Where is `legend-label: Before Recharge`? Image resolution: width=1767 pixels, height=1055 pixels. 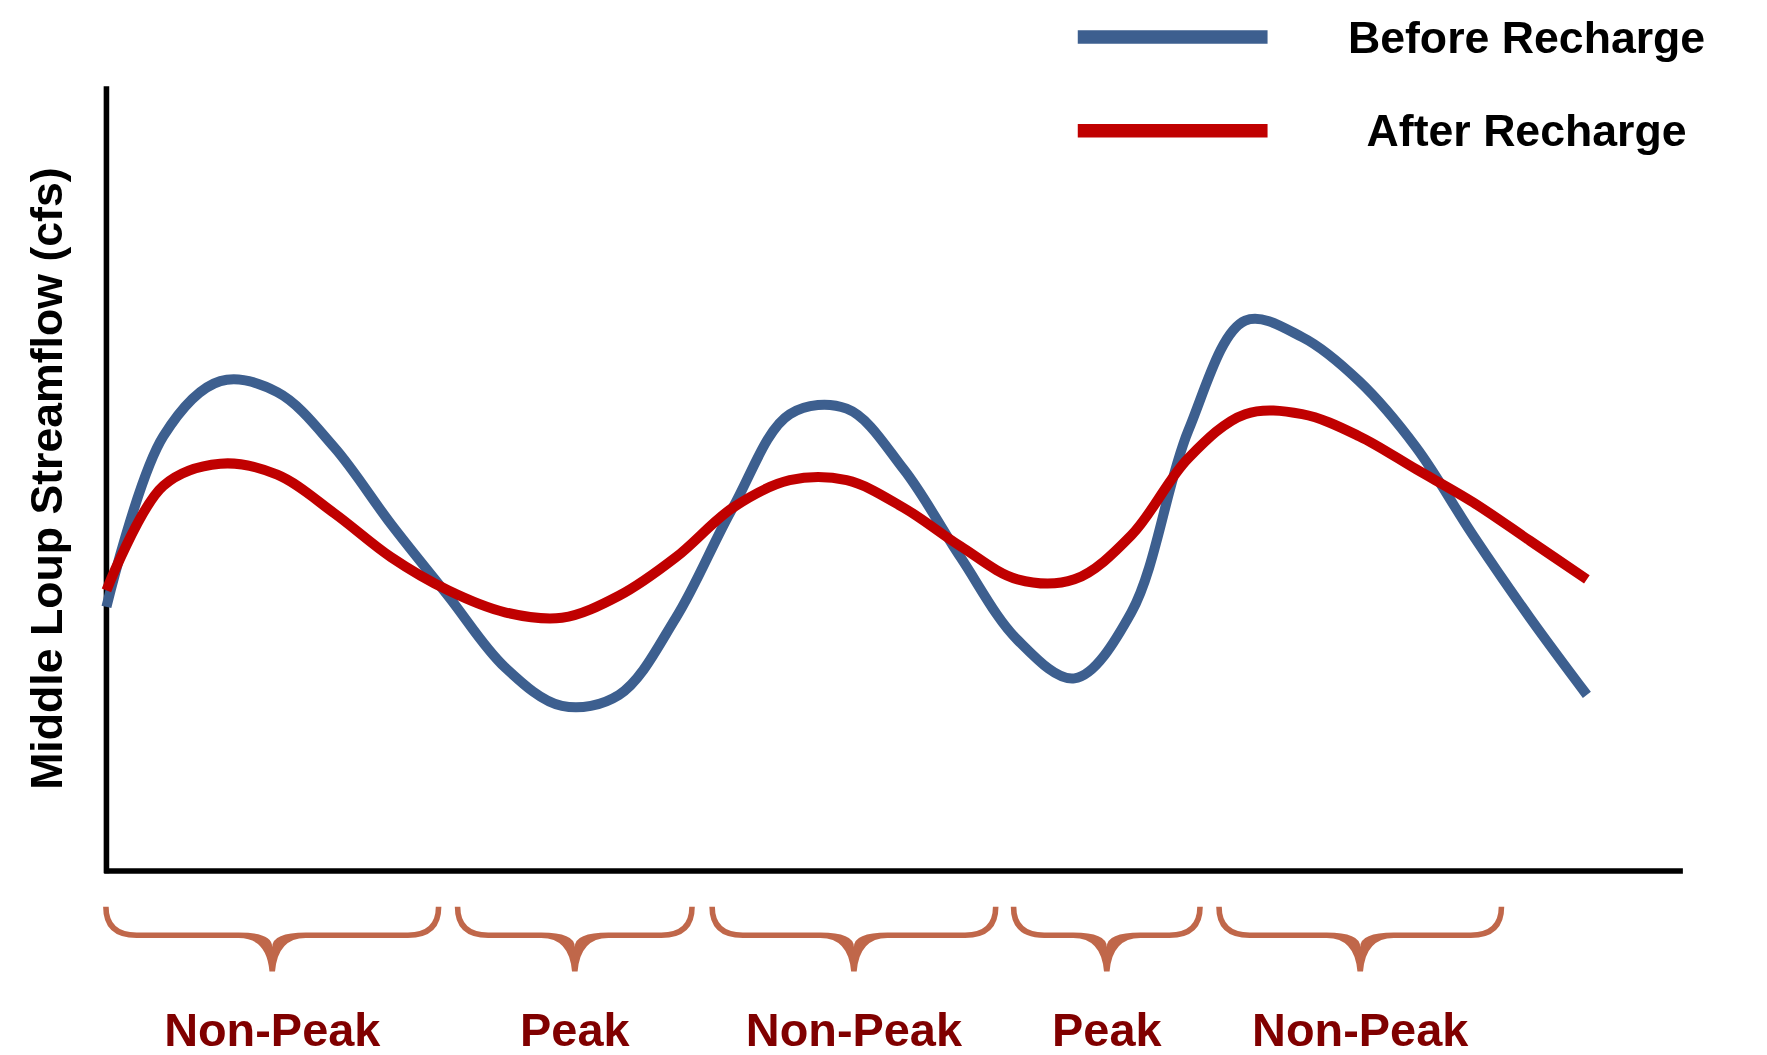 legend-label: Before Recharge is located at coordinates (1526, 37).